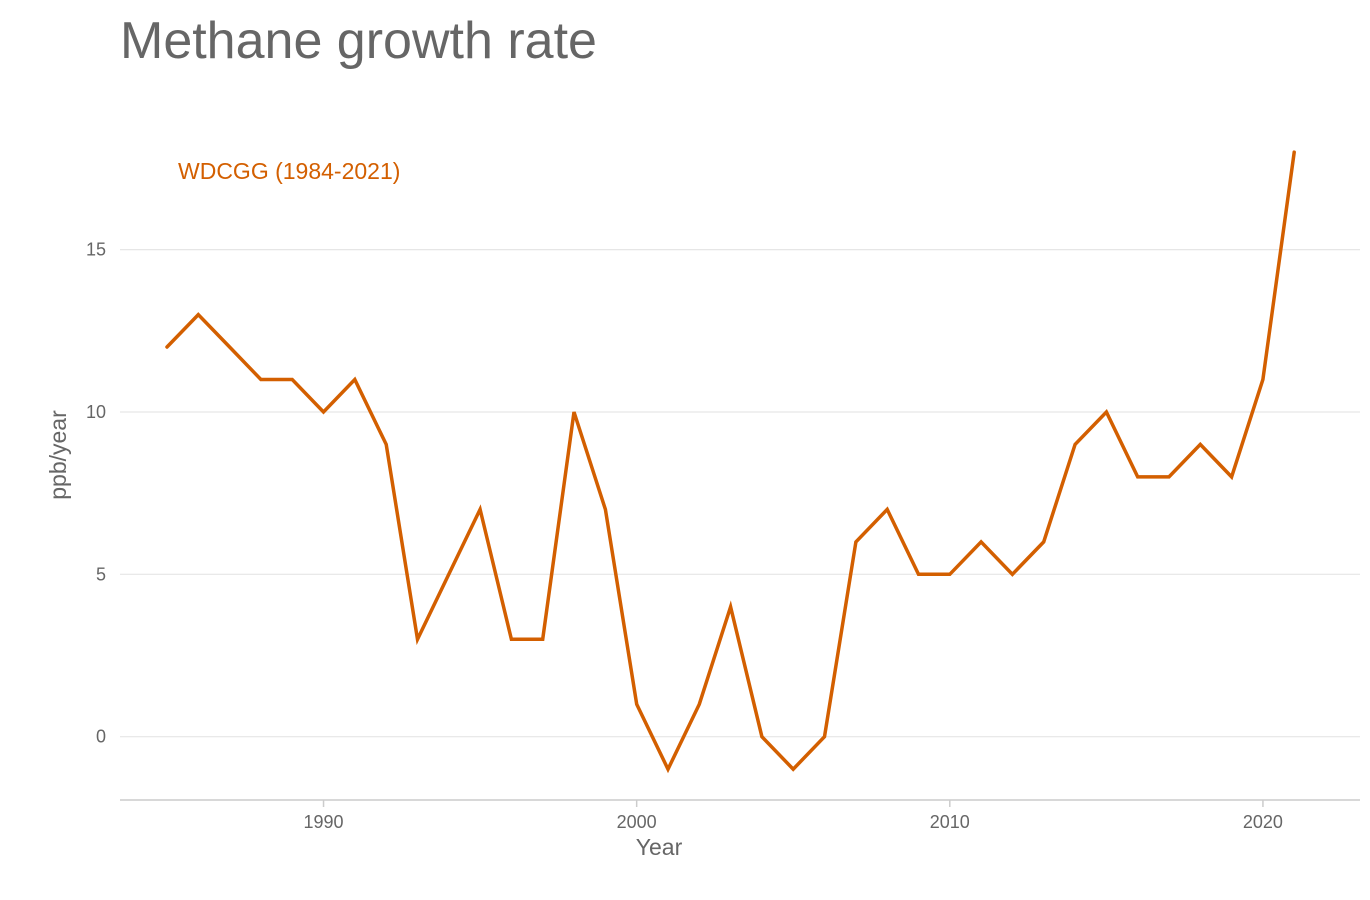 The width and height of the screenshot is (1370, 900). I want to click on y-tick-label-10: 10, so click(96, 412).